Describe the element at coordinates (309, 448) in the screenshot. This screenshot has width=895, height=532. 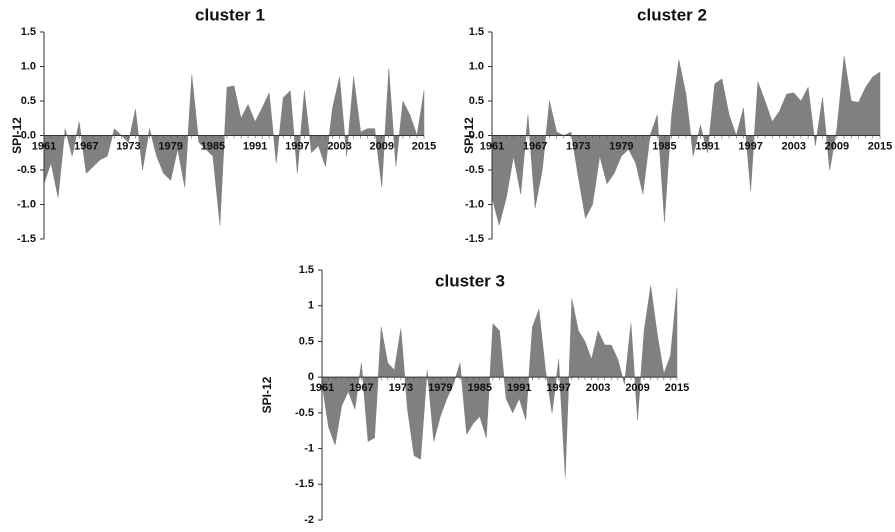
I see `y-tick-label: -1` at that location.